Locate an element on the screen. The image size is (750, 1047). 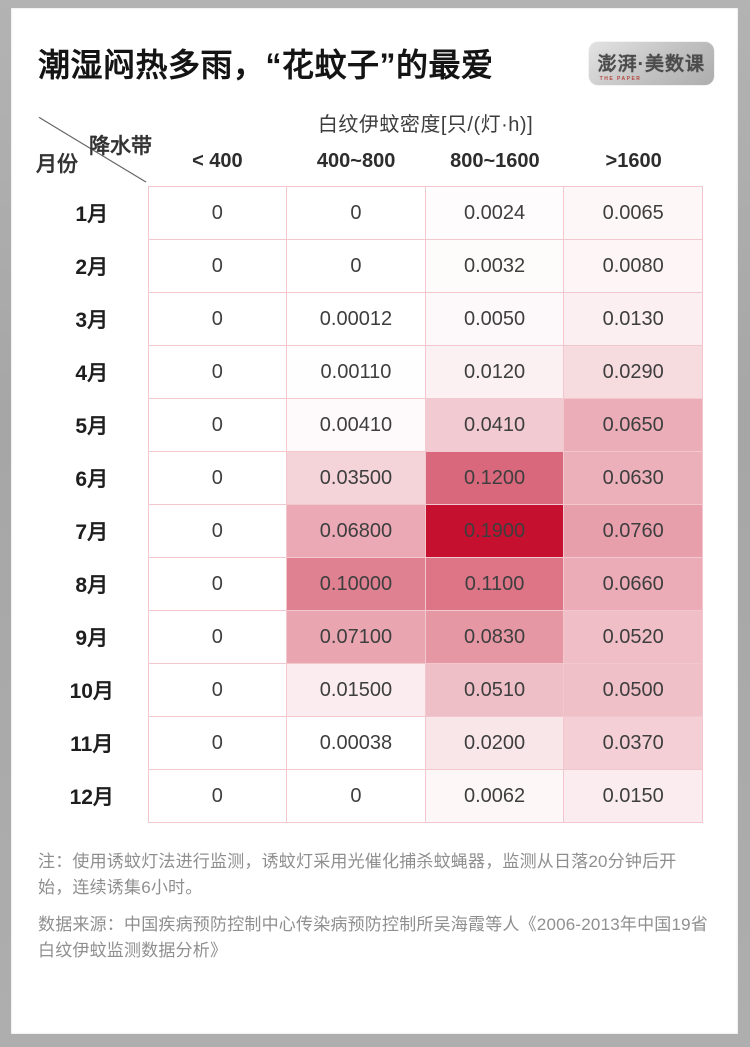
density-cell: 0.0080 is located at coordinates (633, 266).